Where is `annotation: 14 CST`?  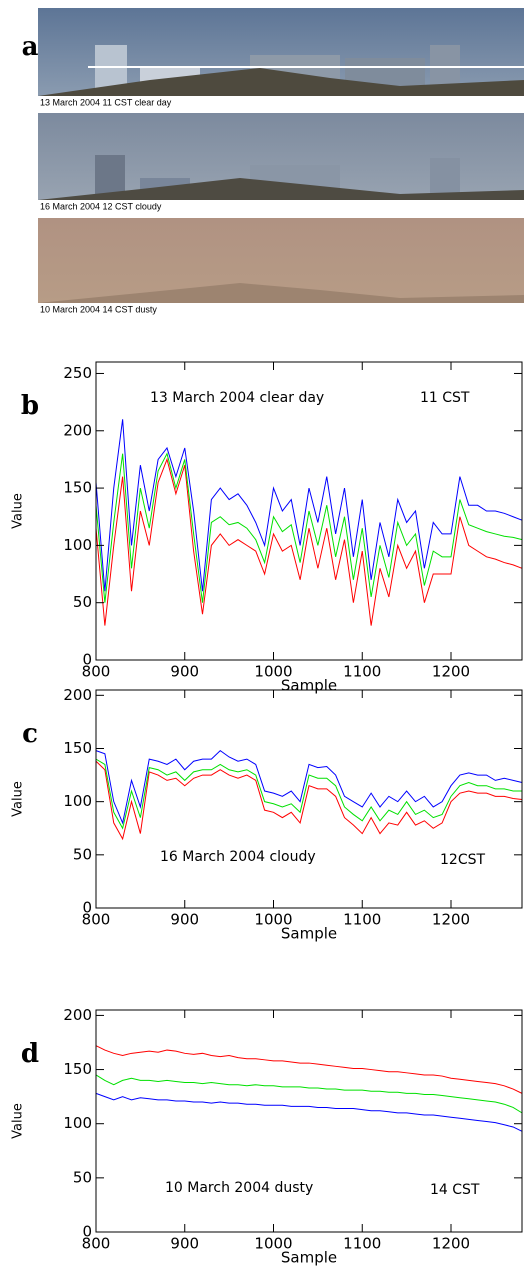
annotation: 14 CST is located at coordinates (455, 1190).